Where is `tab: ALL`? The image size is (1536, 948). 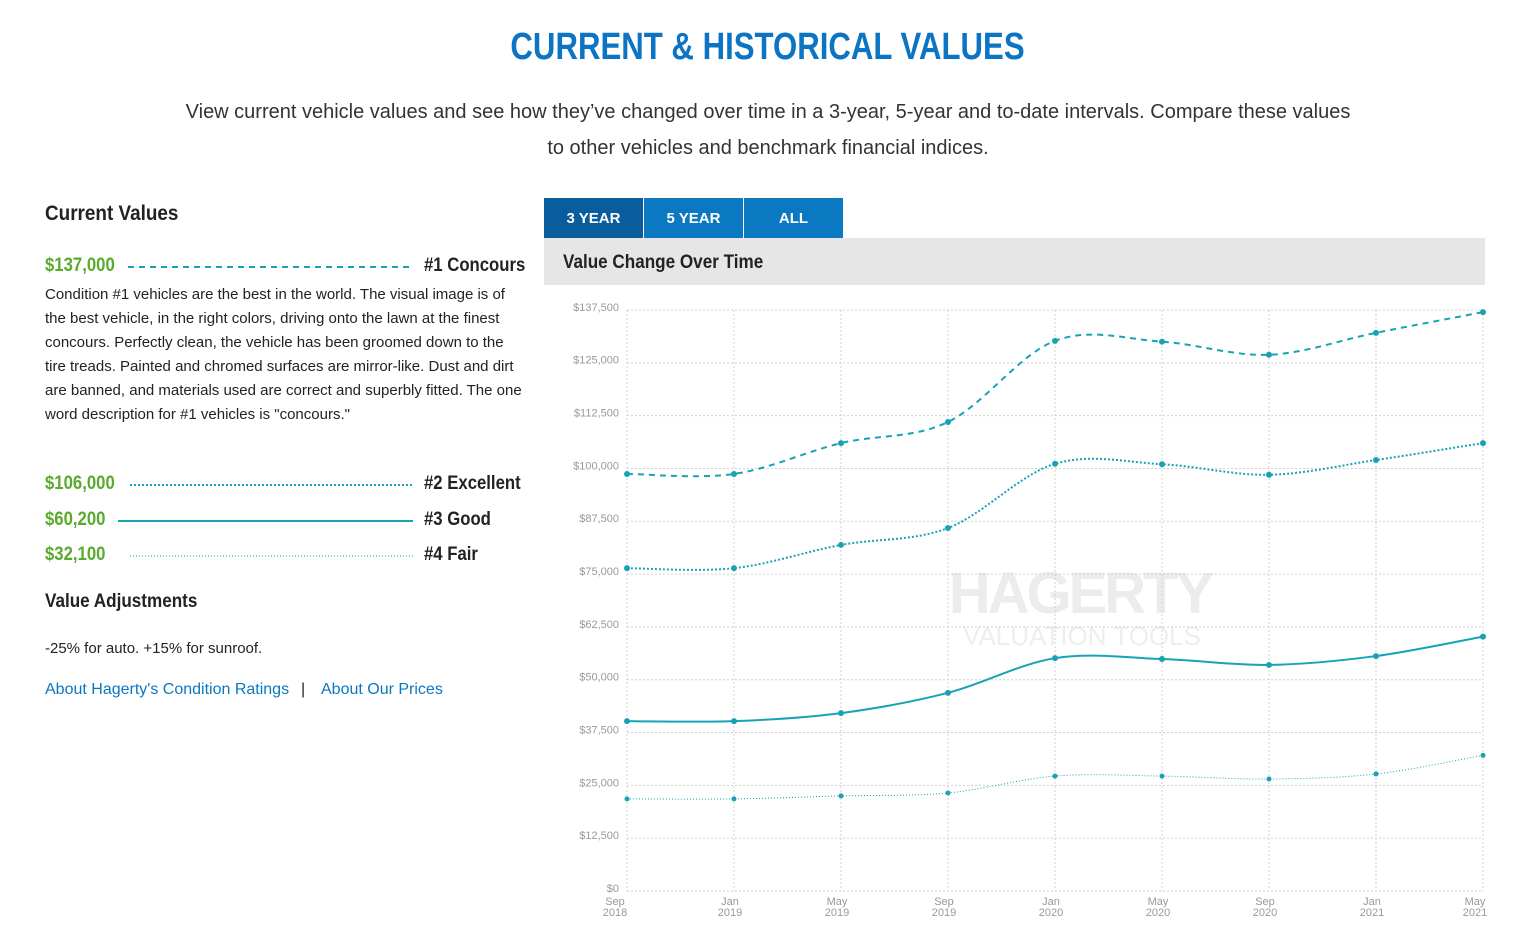 tab: ALL is located at coordinates (793, 218).